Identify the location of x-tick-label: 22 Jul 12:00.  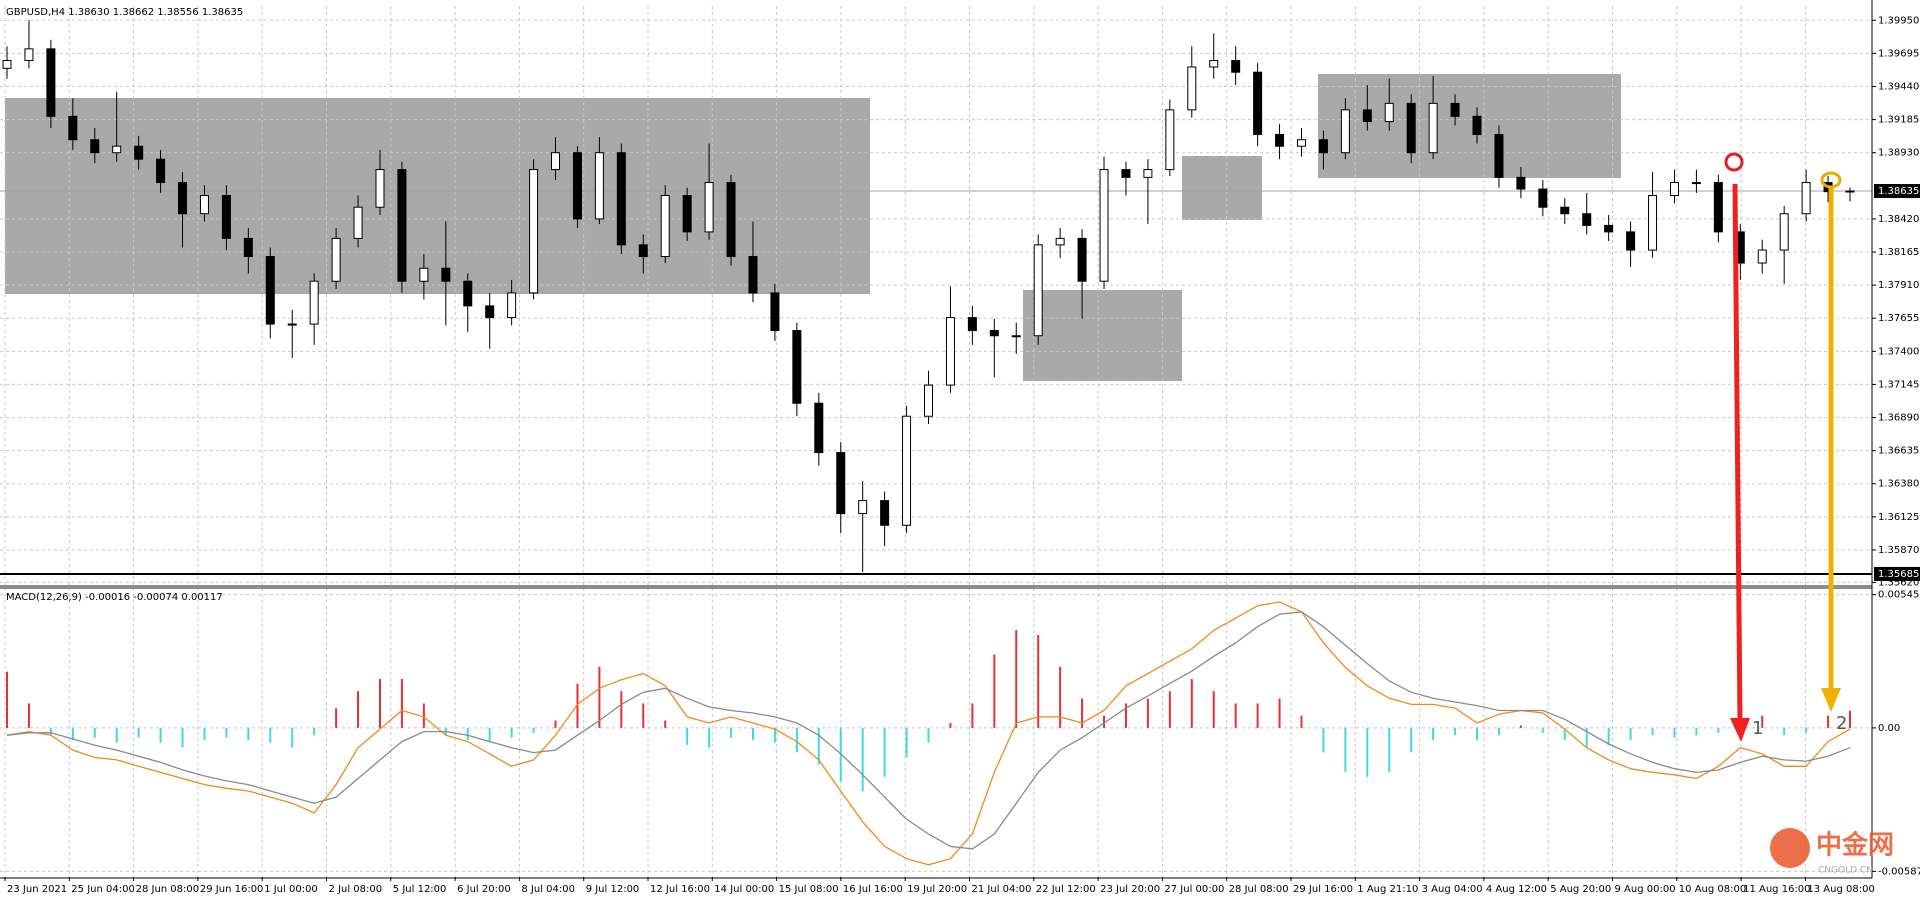
(1066, 889).